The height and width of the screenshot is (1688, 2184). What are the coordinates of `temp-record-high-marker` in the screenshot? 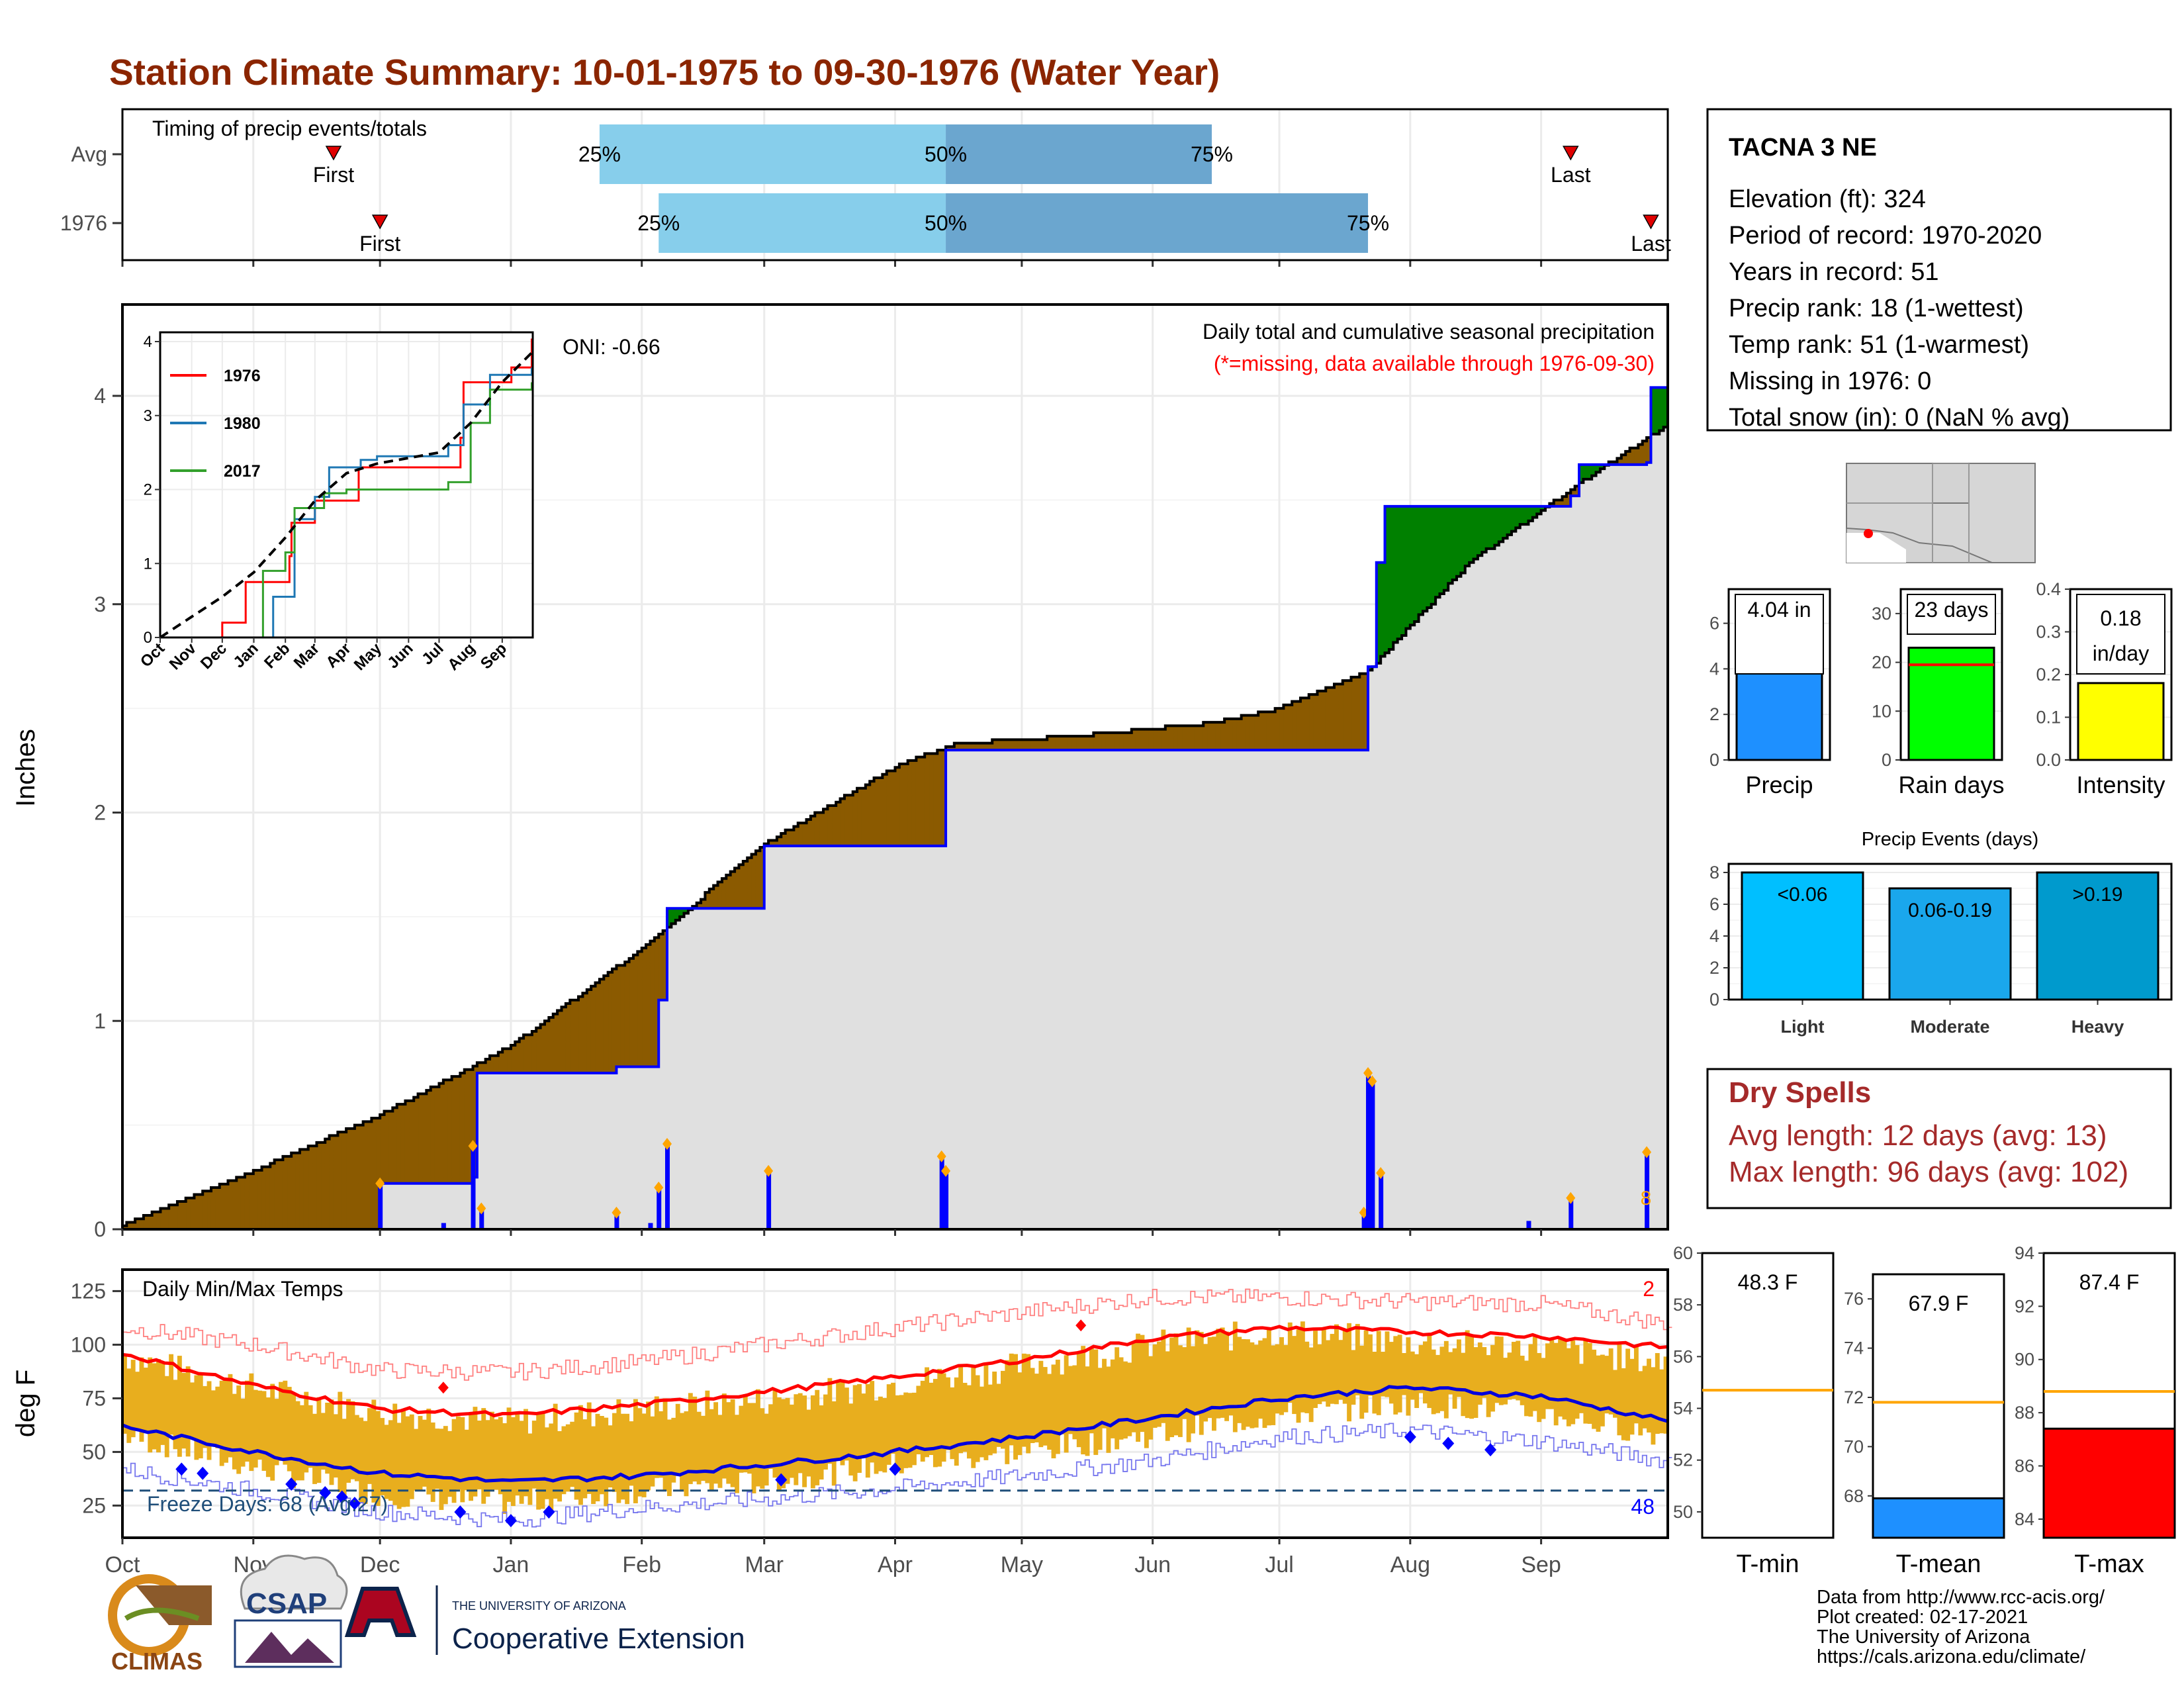 It's located at (1081, 1325).